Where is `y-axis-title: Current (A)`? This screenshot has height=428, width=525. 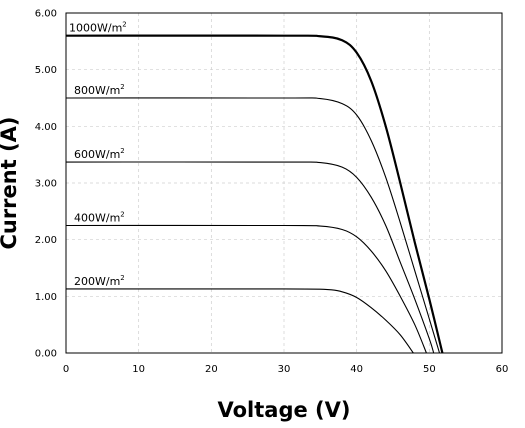
y-axis-title: Current (A) is located at coordinates (10, 182).